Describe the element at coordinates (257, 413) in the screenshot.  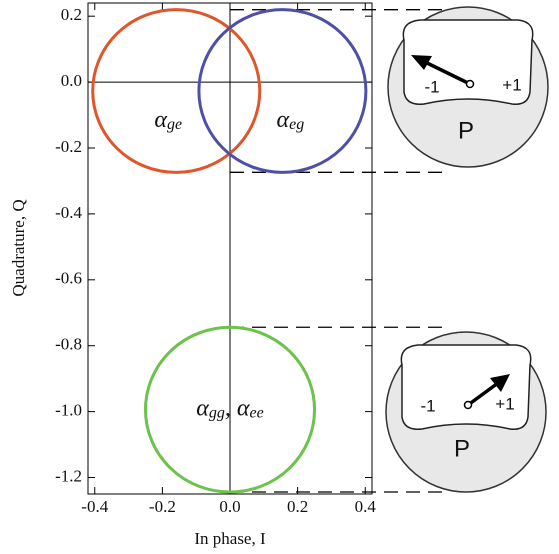
I see `label-part: ee` at that location.